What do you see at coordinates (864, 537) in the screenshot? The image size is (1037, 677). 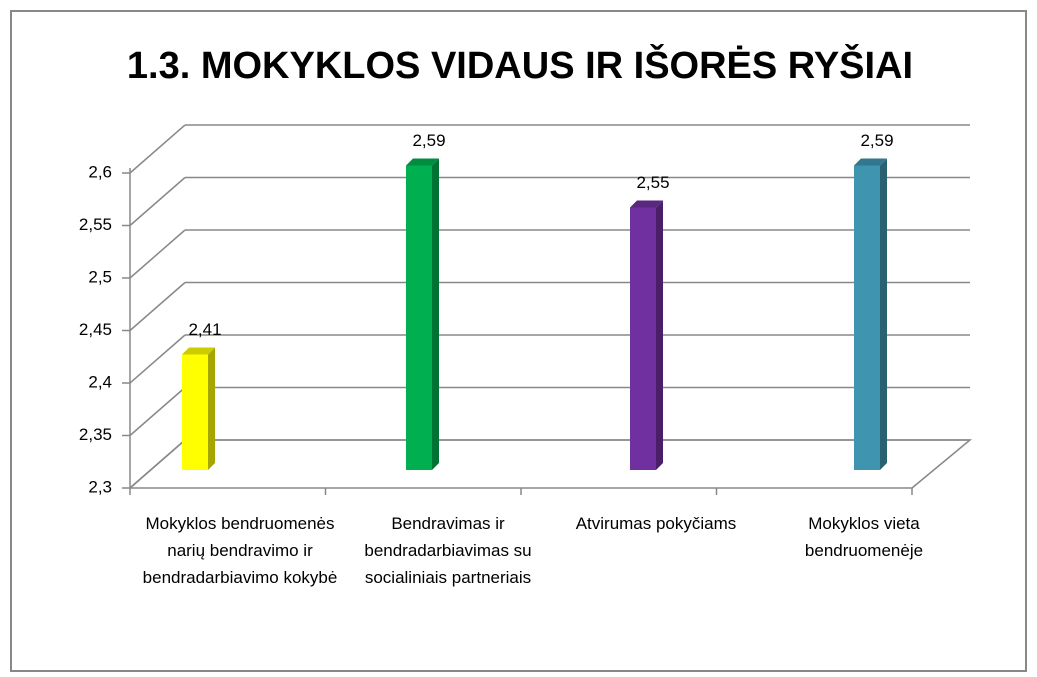 I see `x-tick-label: Mokyklos vieta bendruomenėje` at bounding box center [864, 537].